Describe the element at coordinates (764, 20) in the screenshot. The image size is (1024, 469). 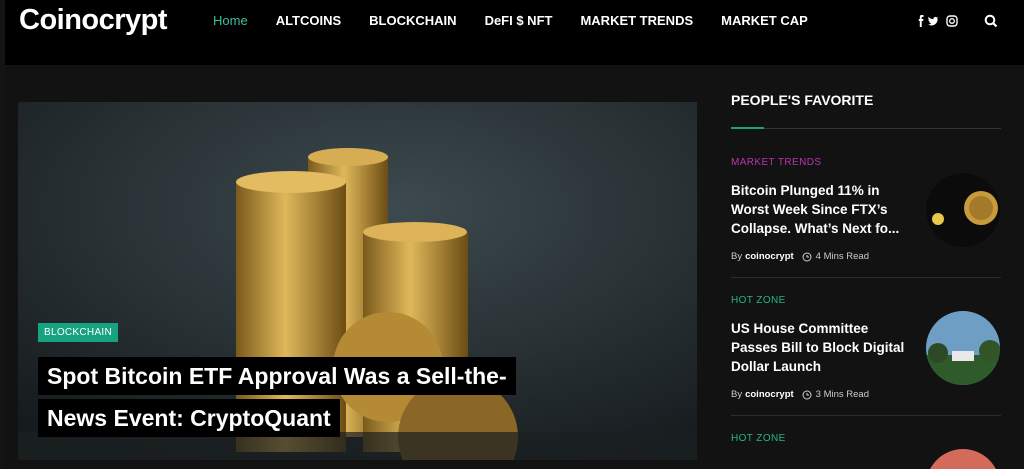
I see `nav-link: MARKET CAP` at that location.